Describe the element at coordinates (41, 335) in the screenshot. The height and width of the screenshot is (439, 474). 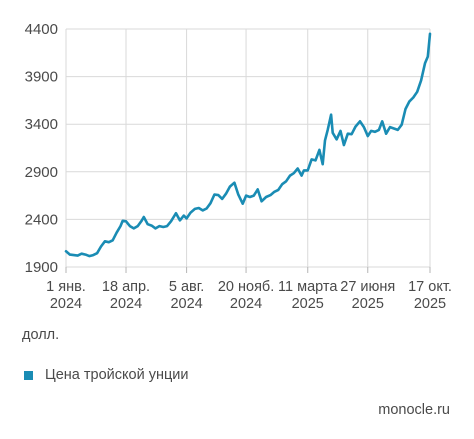
I see `unit-label: долл.` at that location.